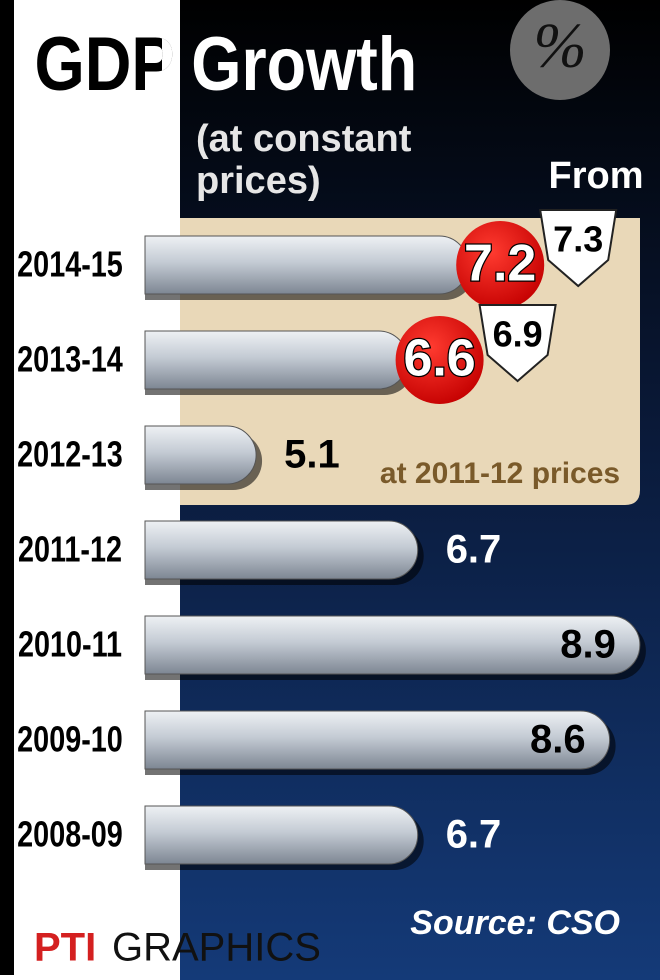 This screenshot has height=980, width=660. What do you see at coordinates (216, 948) in the screenshot?
I see `credit-text: GRAPHICS` at bounding box center [216, 948].